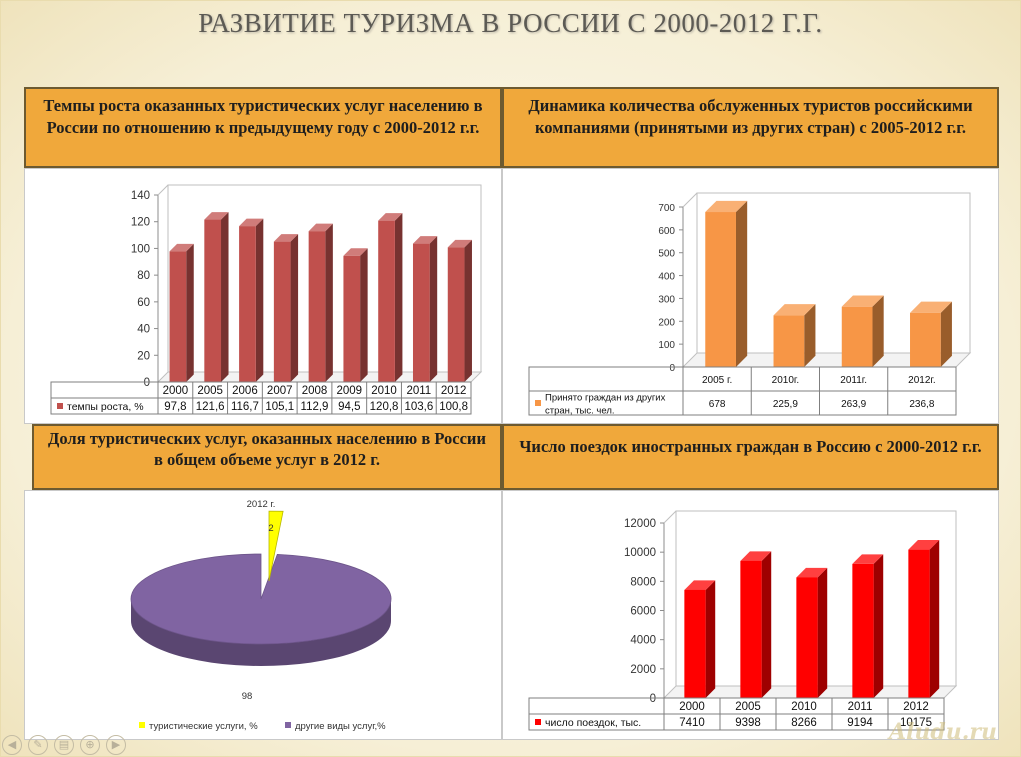 Image resolution: width=1021 pixels, height=757 pixels. I want to click on legend-label: Принято граждан из других, so click(605, 398).